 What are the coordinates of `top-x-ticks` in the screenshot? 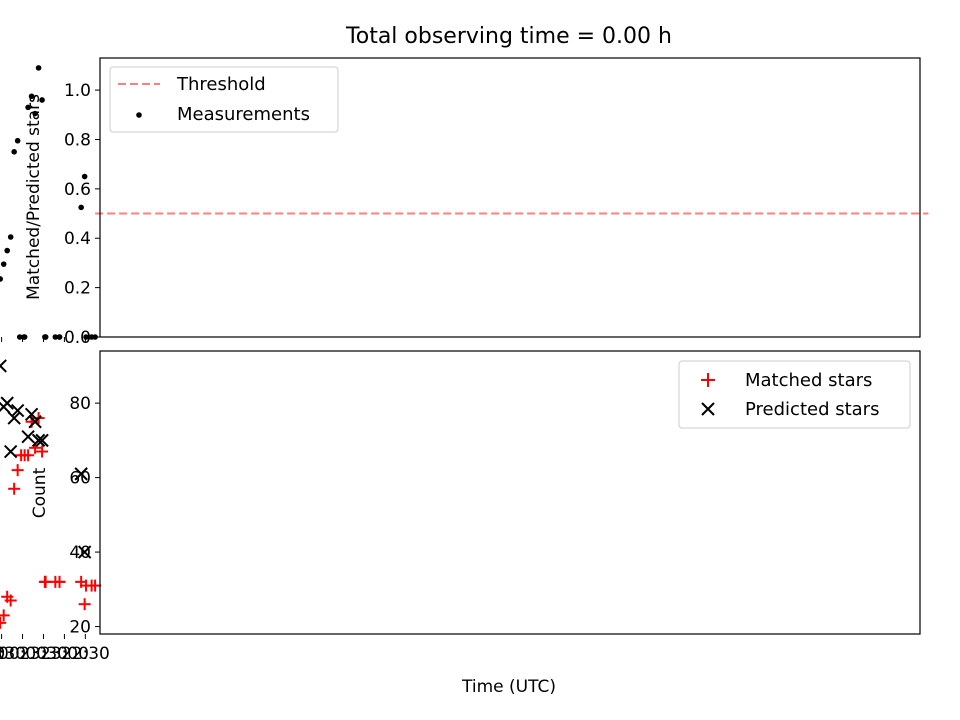 It's located at (43, 339).